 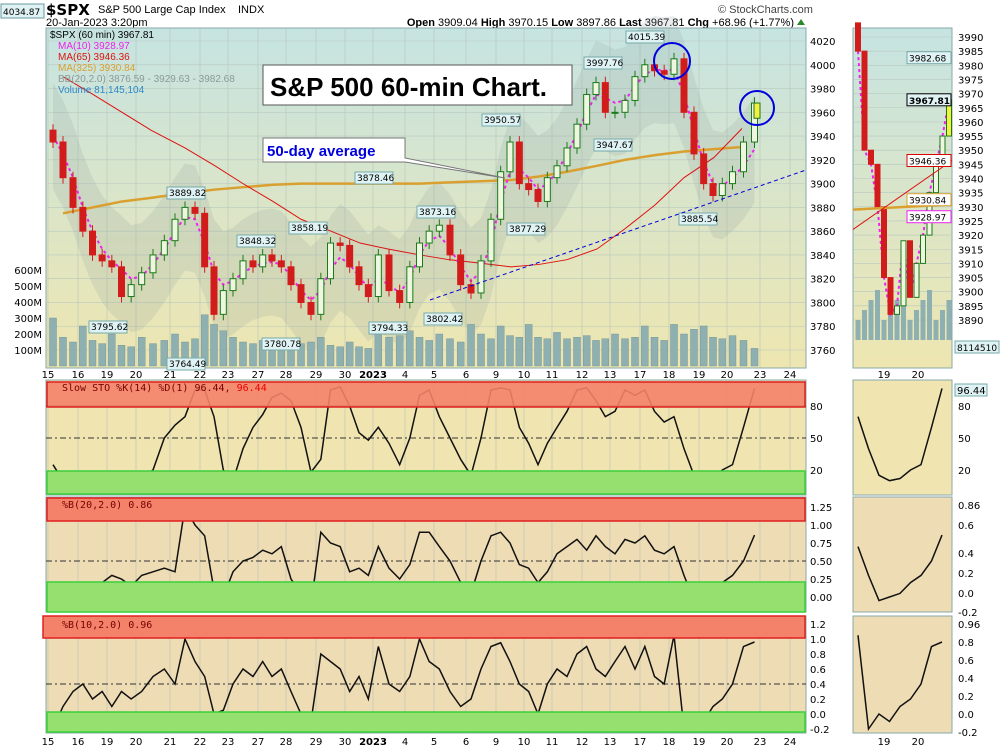 What do you see at coordinates (524, 375) in the screenshot?
I see `x-tick-label: 10` at bounding box center [524, 375].